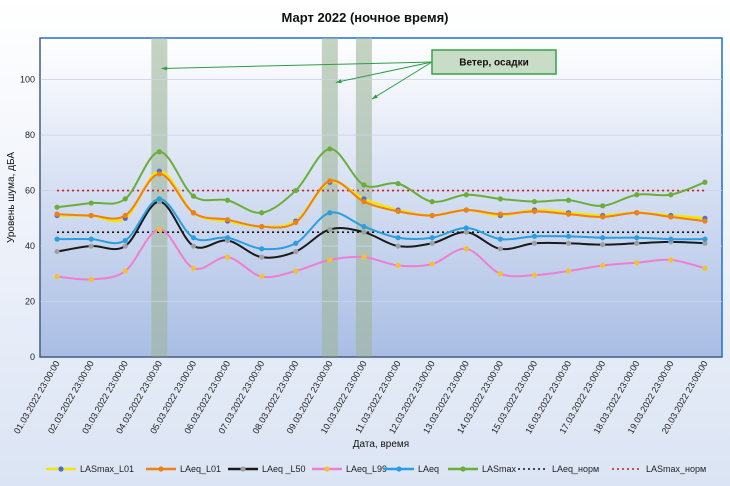 This screenshot has height=486, width=730. I want to click on y-tick-label: 20, so click(30, 302).